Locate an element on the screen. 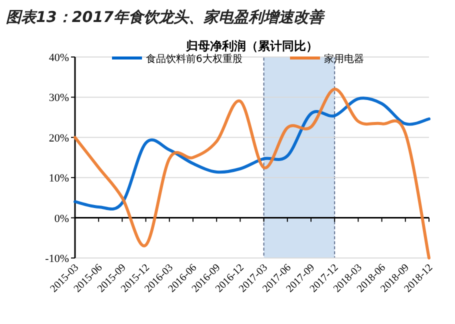 The image size is (455, 324). chart-subtitle: 归母净利润（累计同比） is located at coordinates (251, 46).